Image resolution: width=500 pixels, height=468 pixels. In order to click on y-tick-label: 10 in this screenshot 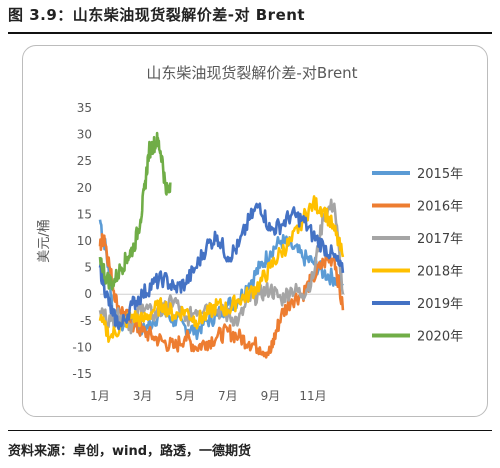, I will do `click(84, 241)`.